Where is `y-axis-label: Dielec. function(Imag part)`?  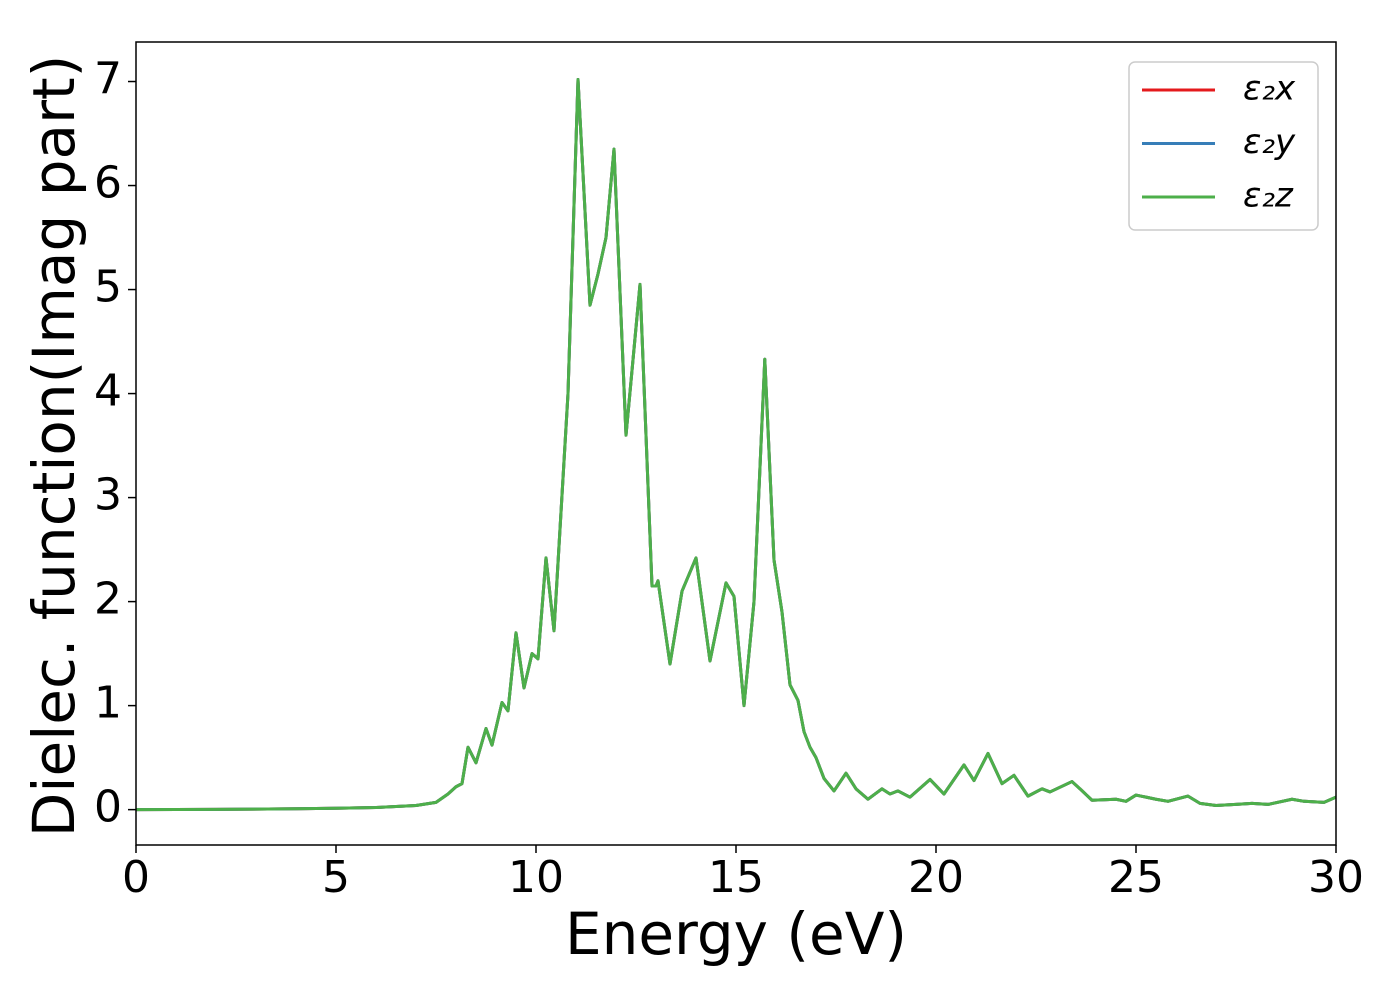 y-axis-label: Dielec. function(Imag part) is located at coordinates (54, 446).